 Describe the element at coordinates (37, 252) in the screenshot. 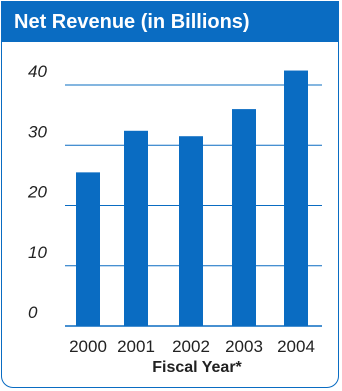

I see `y-tick-label: 10` at that location.